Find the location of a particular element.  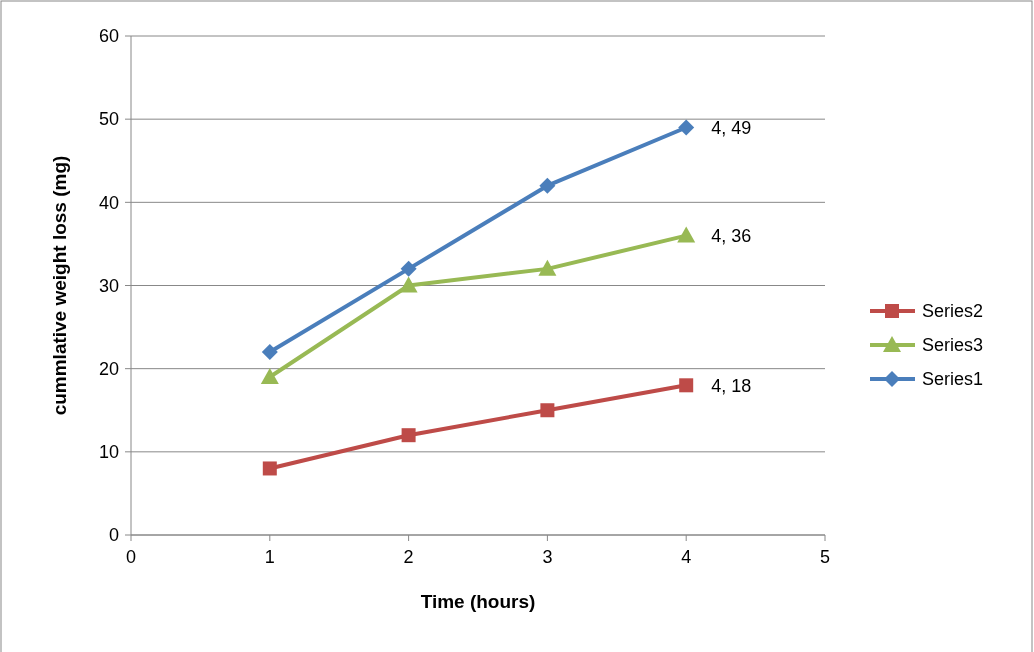

x-axis-title: Time (hours) is located at coordinates (478, 601).